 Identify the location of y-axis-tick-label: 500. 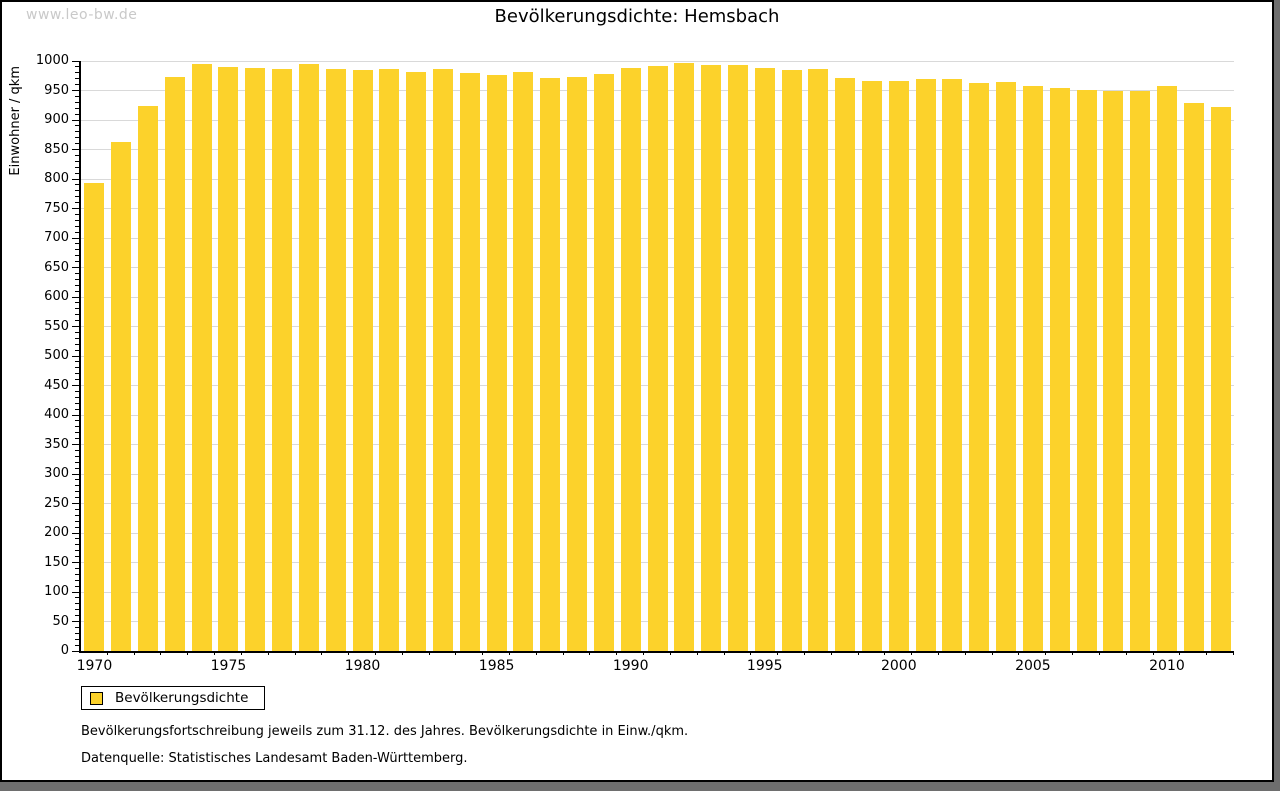
(56, 355).